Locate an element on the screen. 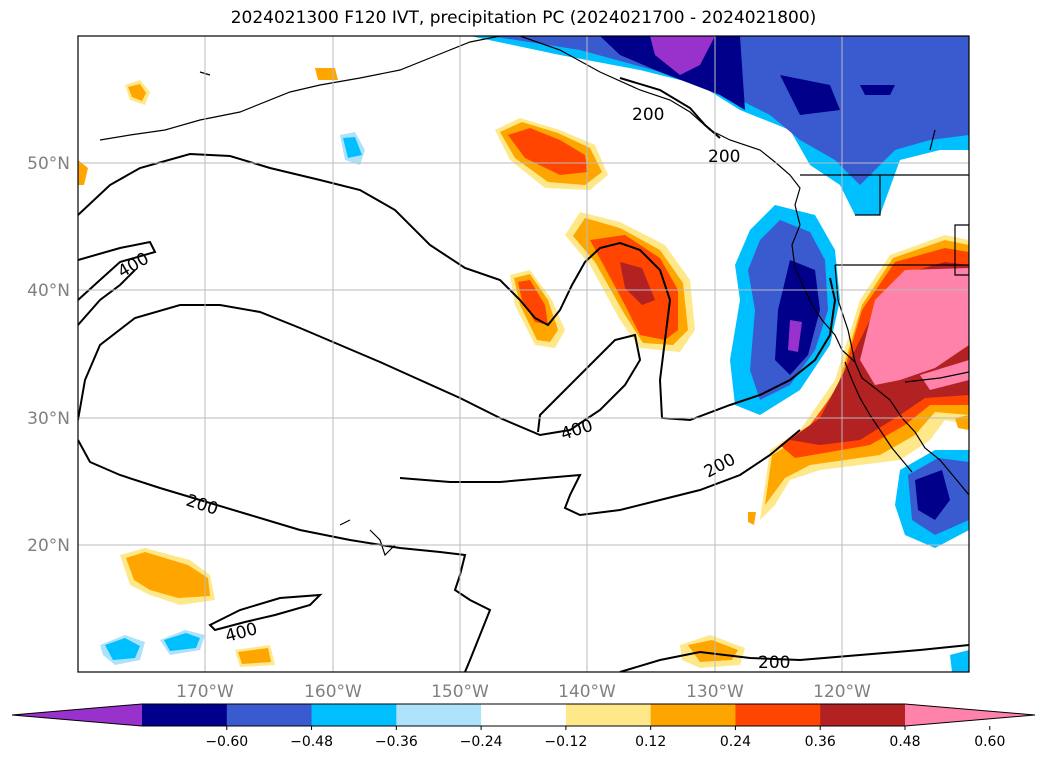 The height and width of the screenshot is (765, 1047). lat-label-20n: 20°N is located at coordinates (48, 546).